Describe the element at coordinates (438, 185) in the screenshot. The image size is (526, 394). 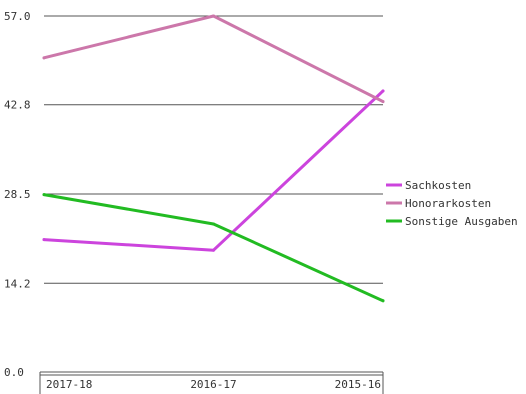
I see `legend-label: Sachkosten` at that location.